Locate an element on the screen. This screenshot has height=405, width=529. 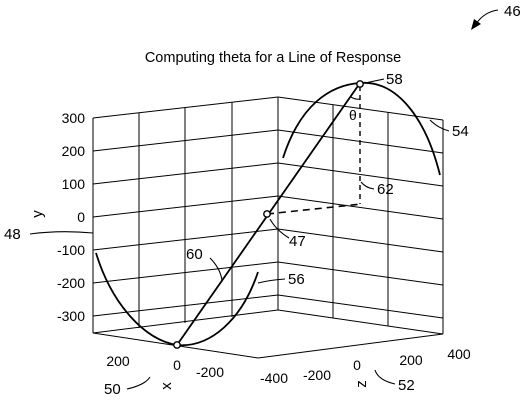
chart-title: Computing theta for a Line of Response is located at coordinates (273, 58).